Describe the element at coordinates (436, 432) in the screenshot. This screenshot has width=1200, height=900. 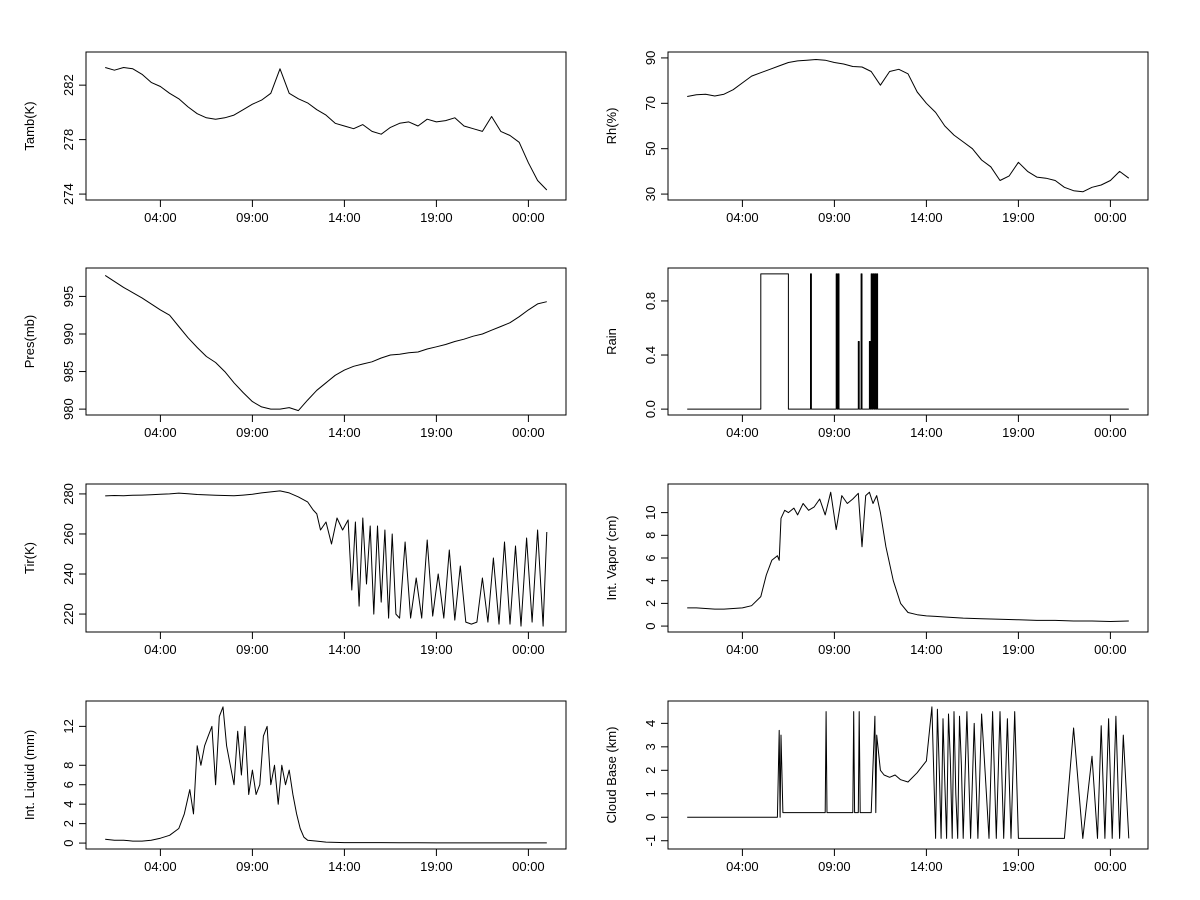
I see `panel-3-xtick-label: 19:00` at that location.